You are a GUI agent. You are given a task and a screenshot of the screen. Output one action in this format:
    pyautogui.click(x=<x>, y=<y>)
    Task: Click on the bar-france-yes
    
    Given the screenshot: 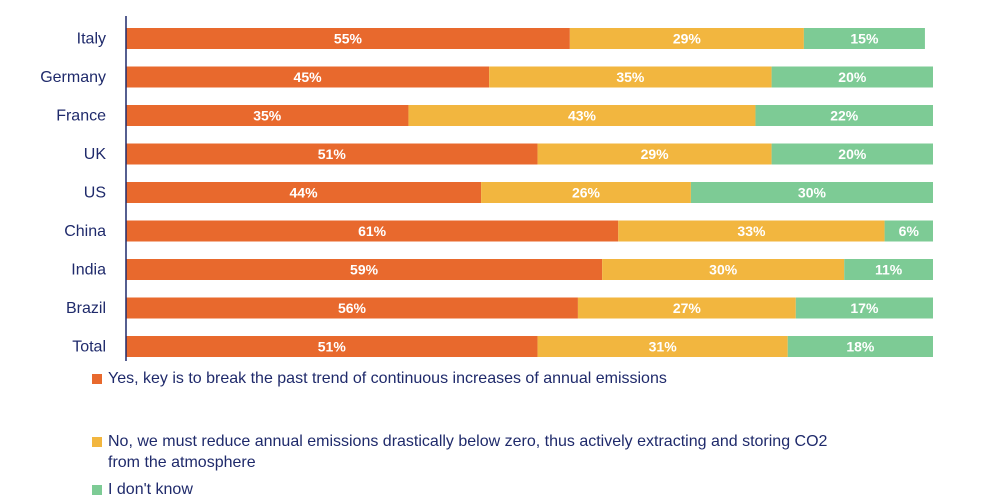 What is the action you would take?
    pyautogui.click(x=267, y=115)
    